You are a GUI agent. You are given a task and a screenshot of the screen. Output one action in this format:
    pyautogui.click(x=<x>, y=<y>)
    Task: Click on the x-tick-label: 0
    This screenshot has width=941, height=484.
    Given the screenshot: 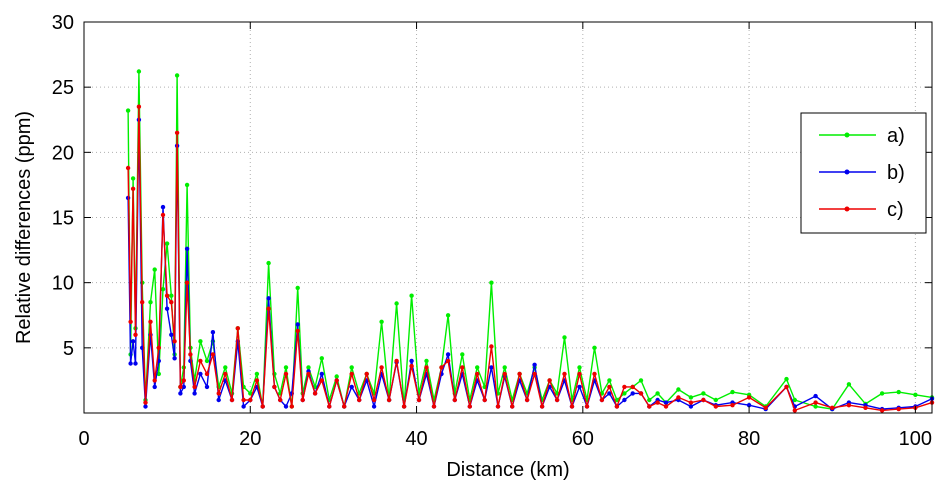 What is the action you would take?
    pyautogui.click(x=83, y=439)
    